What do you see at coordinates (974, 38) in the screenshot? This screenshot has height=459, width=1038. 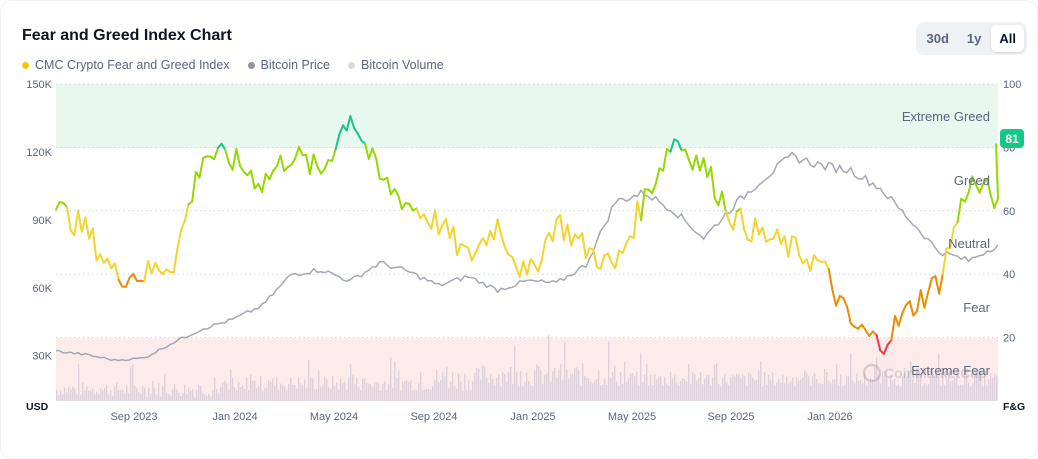 I see `range-1y-button: 1y` at bounding box center [974, 38].